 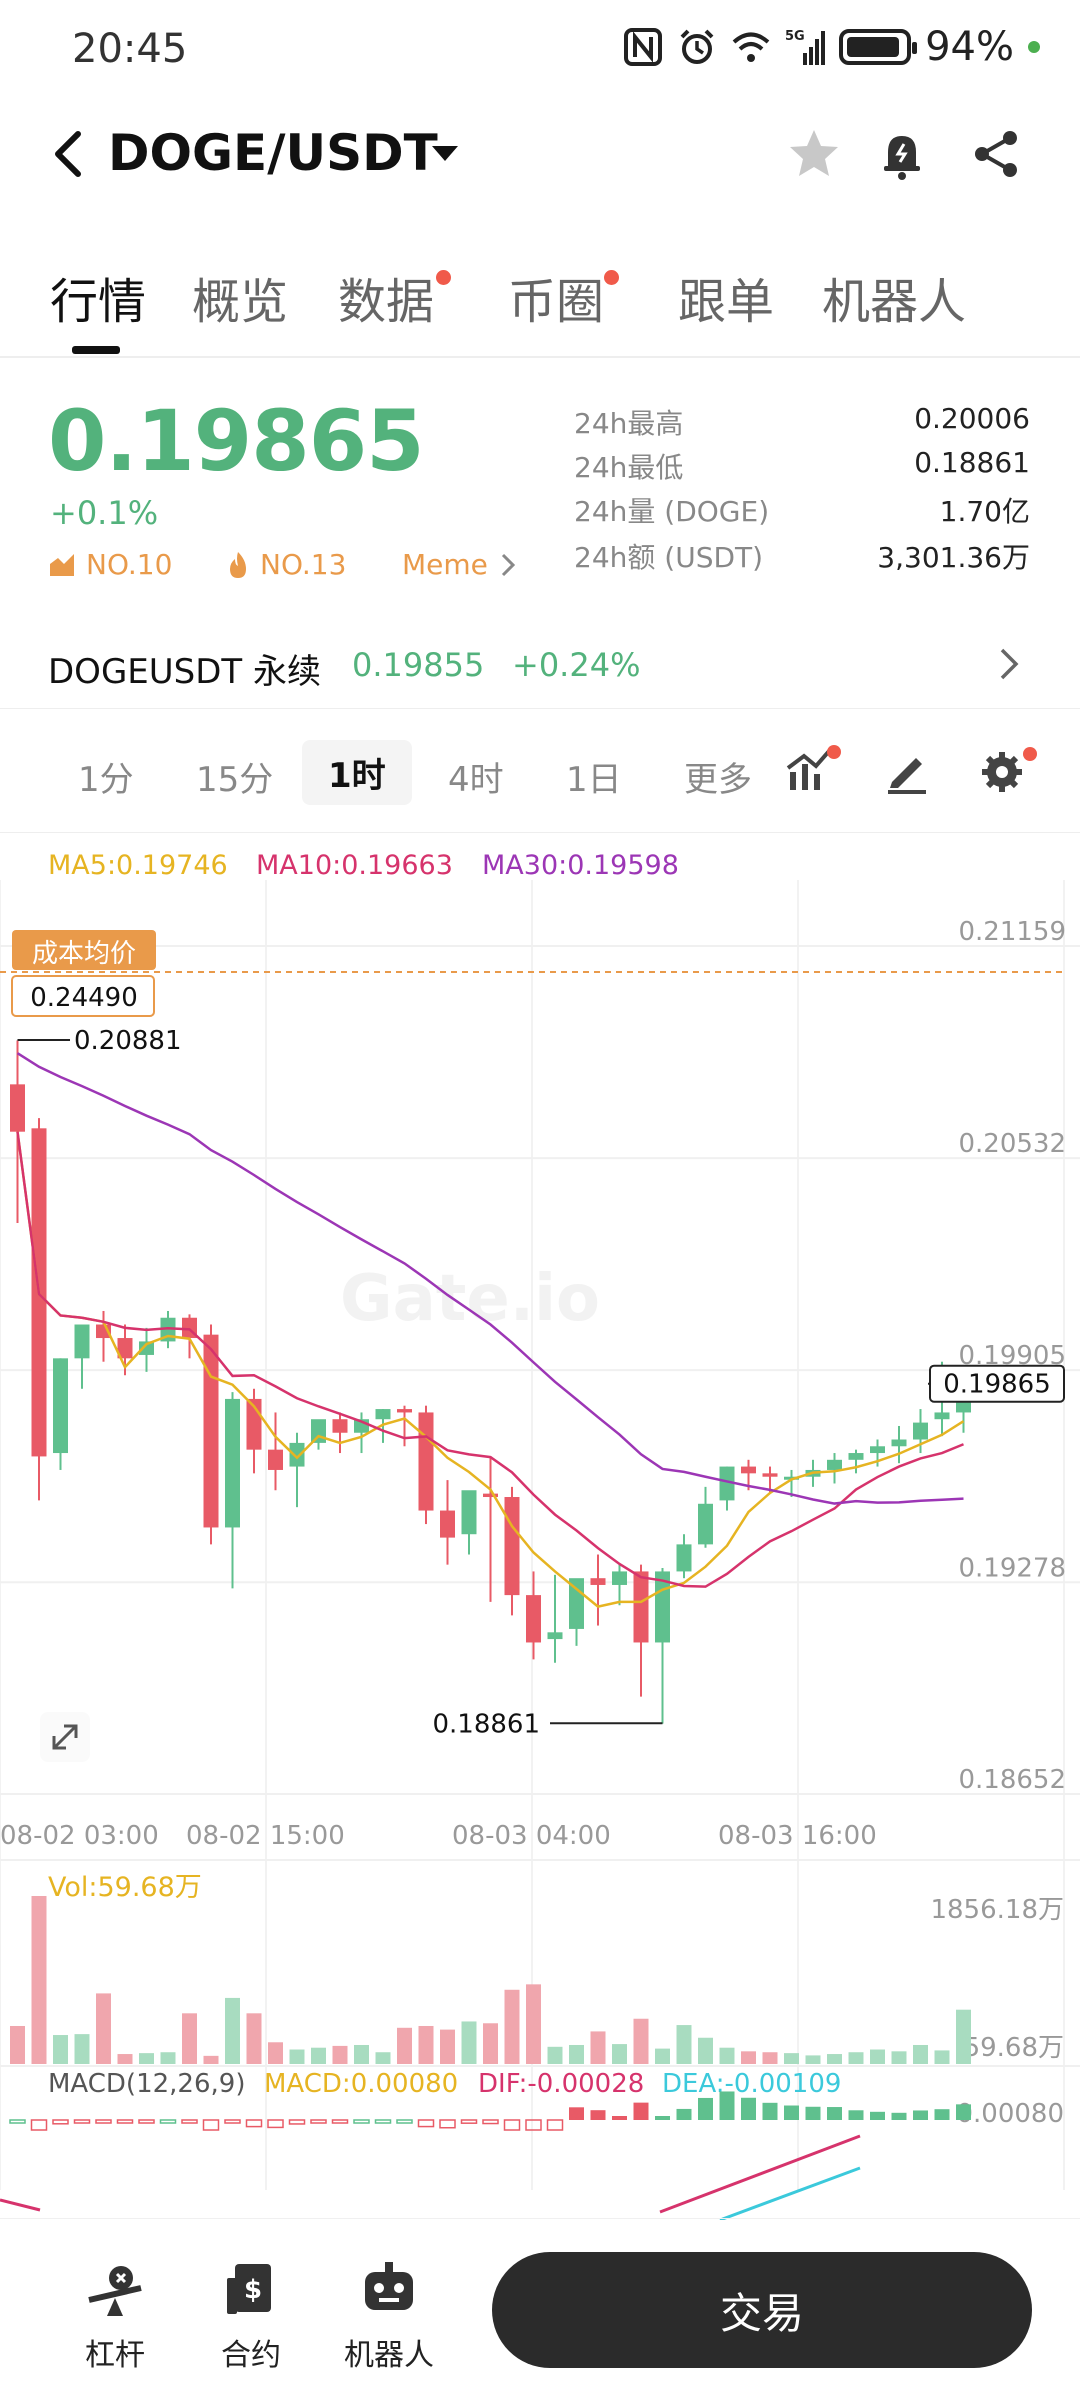 What do you see at coordinates (389, 2317) in the screenshot?
I see `nav-robot: 机器人` at bounding box center [389, 2317].